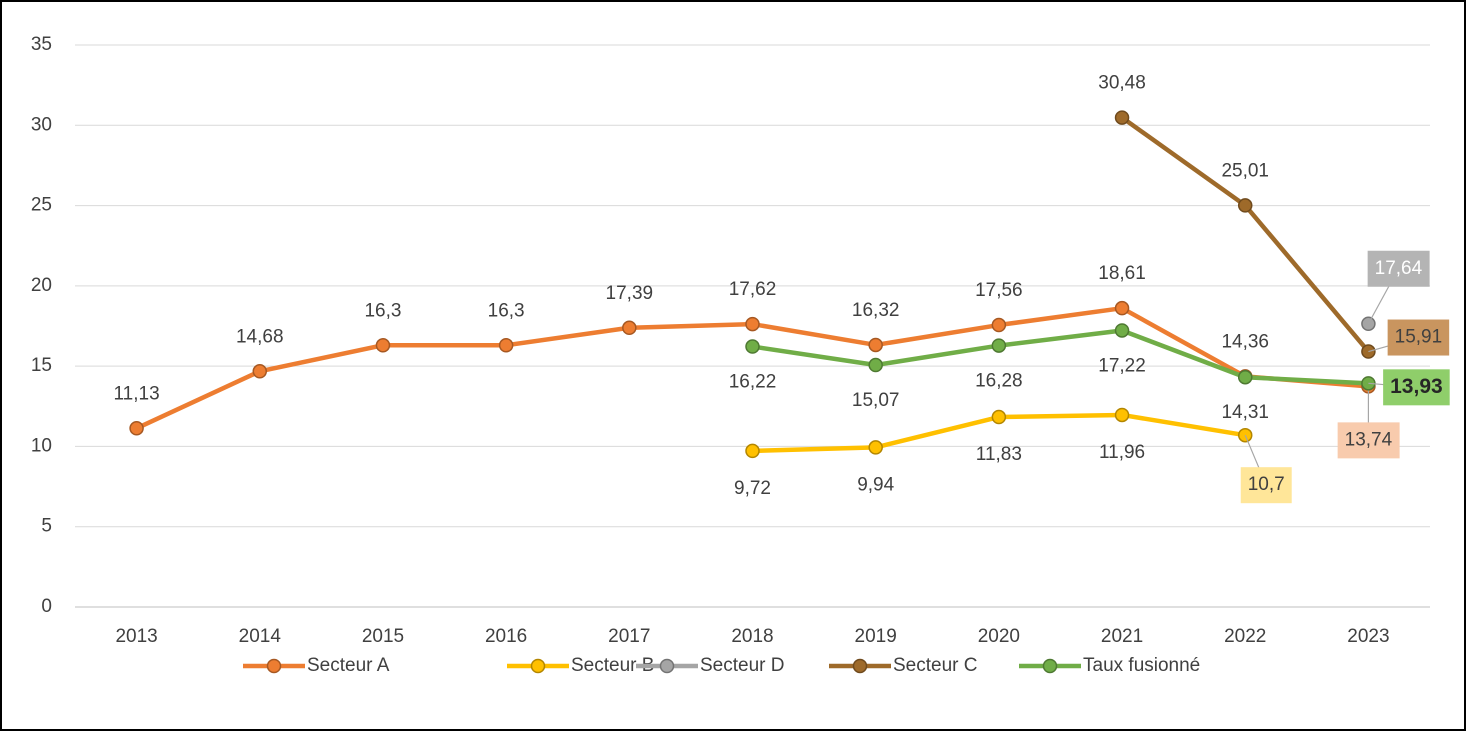 Image resolution: width=1467 pixels, height=731 pixels. What do you see at coordinates (1122, 366) in the screenshot?
I see `data-label: 17,22` at bounding box center [1122, 366].